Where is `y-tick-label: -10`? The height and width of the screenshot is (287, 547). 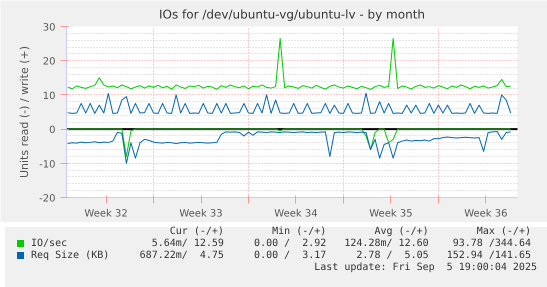 y-tick-label: -10 is located at coordinates (47, 164).